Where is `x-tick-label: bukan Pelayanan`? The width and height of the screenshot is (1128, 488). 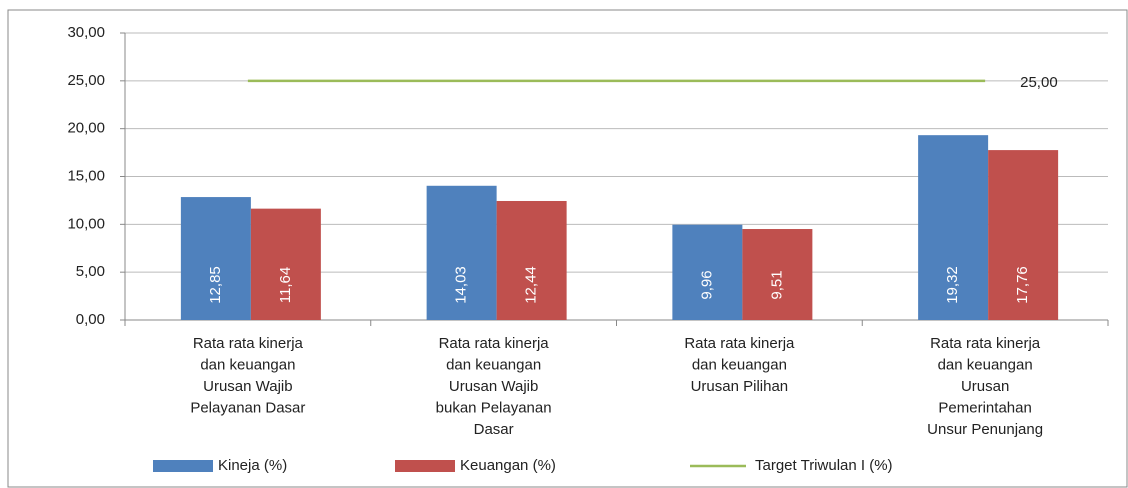
x-tick-label: bukan Pelayanan is located at coordinates (494, 407).